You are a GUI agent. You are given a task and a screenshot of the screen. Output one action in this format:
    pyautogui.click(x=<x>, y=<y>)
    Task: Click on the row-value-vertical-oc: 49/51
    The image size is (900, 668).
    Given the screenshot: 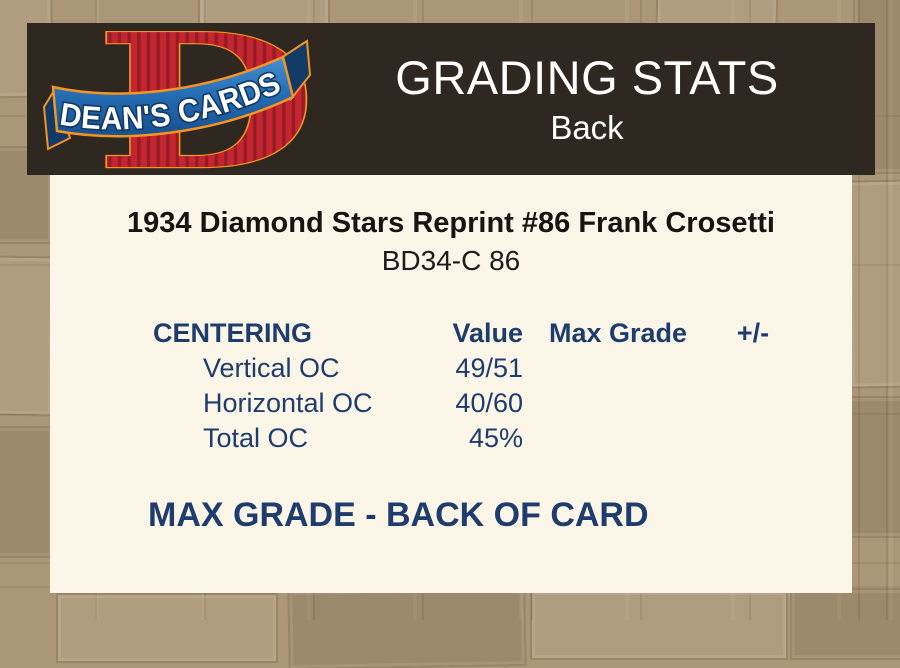 What is the action you would take?
    pyautogui.click(x=489, y=368)
    